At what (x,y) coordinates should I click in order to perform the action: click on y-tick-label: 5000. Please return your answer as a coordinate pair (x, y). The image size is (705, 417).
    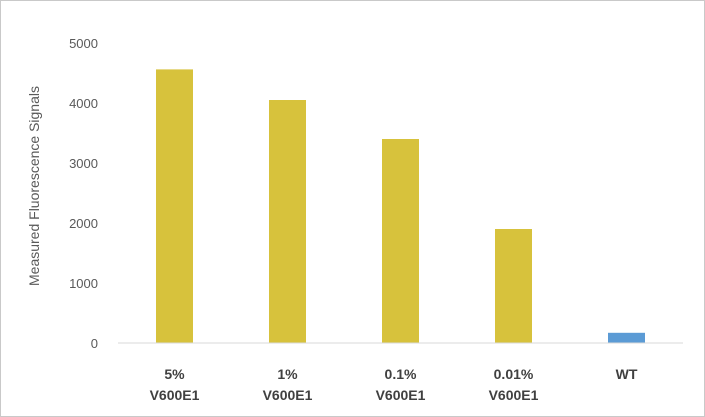
    Looking at the image, I should click on (83, 43).